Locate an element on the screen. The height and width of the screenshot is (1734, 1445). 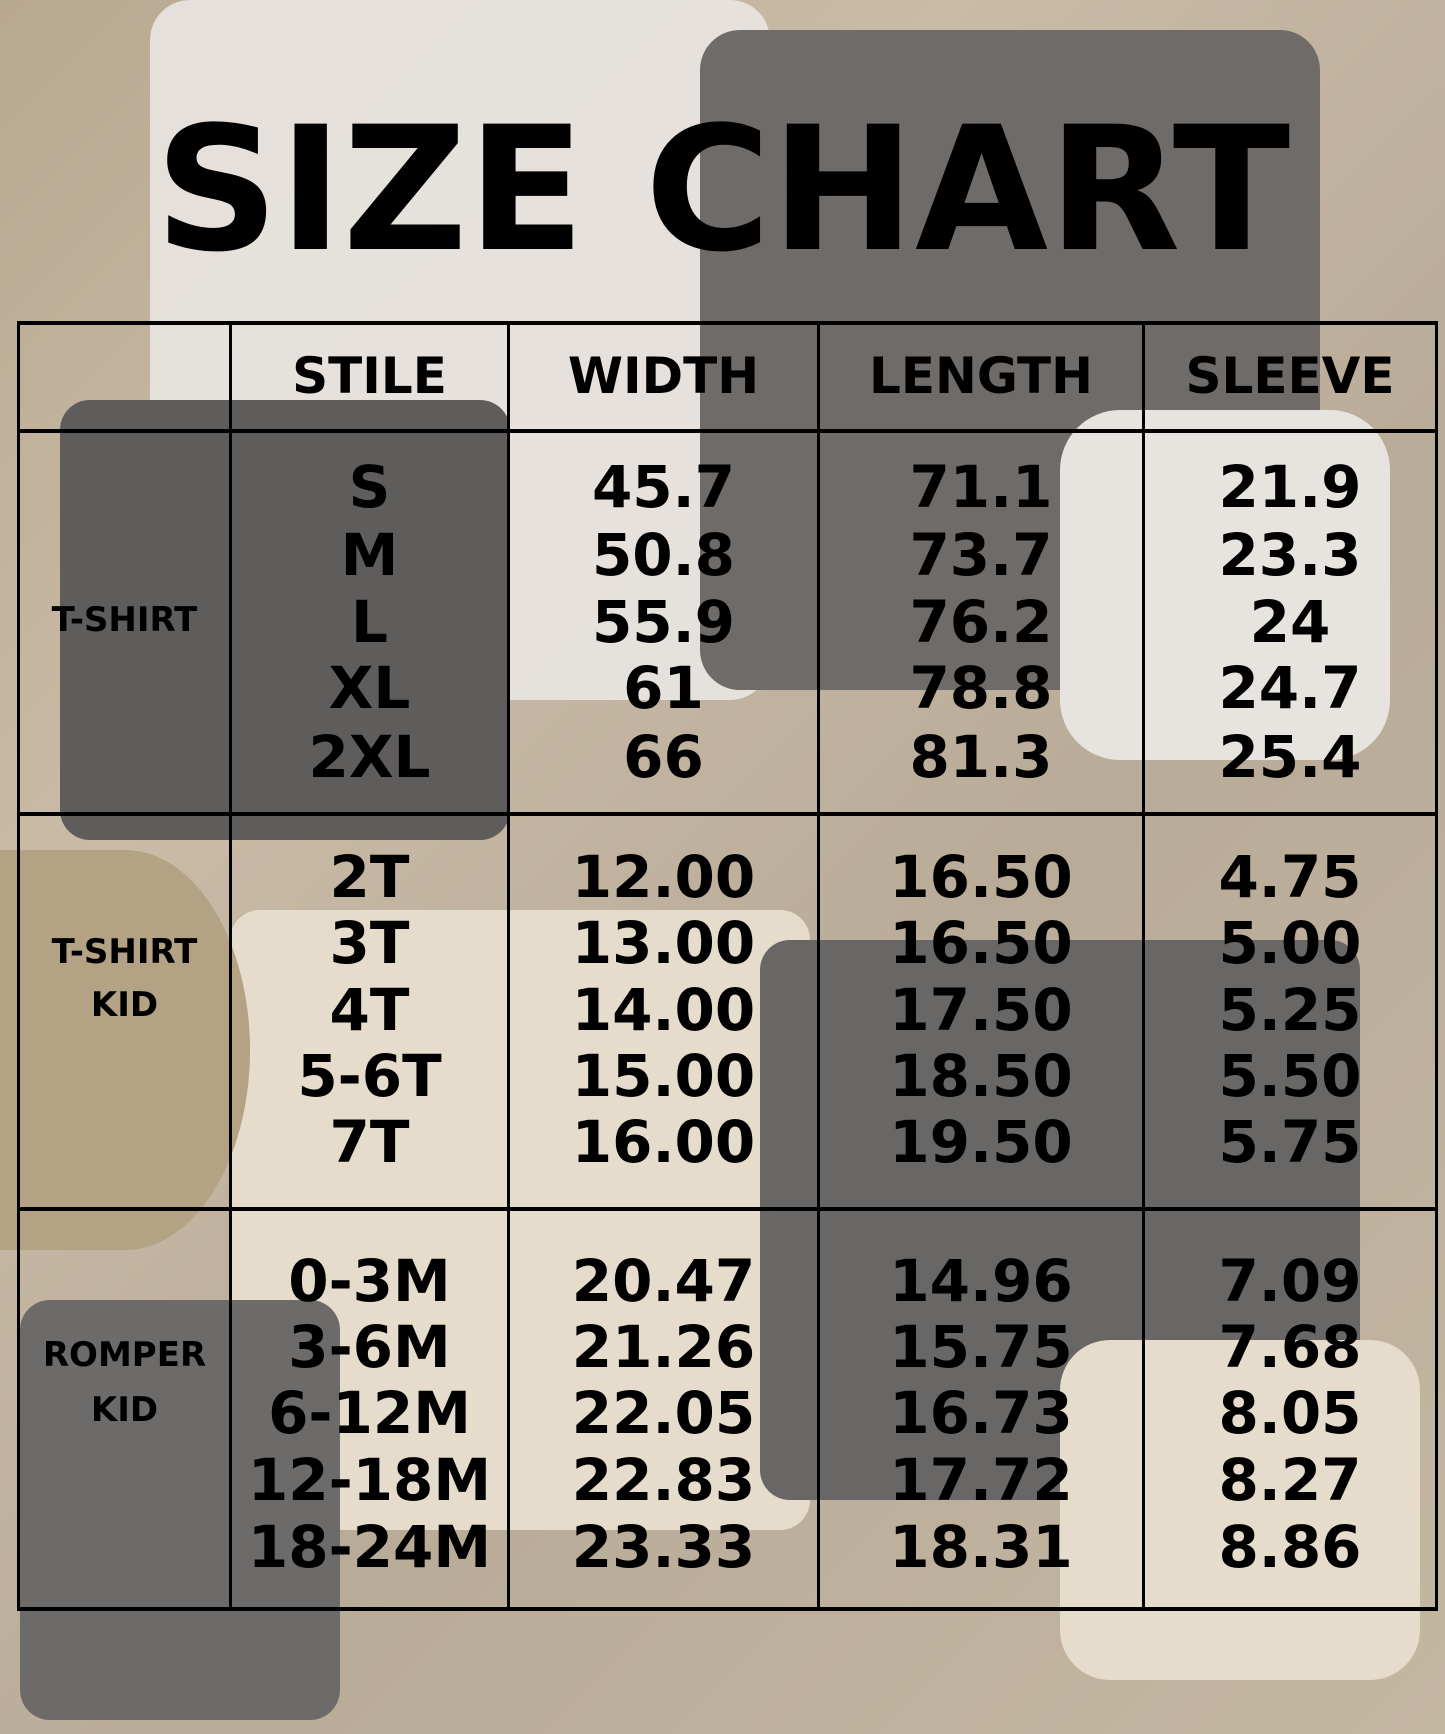
cell-size: 3-6M is located at coordinates (369, 1347).